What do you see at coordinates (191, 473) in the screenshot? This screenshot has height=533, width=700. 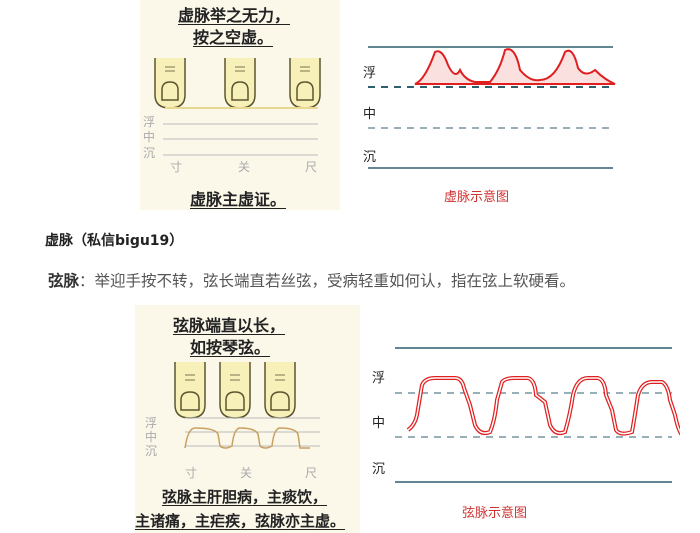 I see `figure2-pos-cun: 寸` at bounding box center [191, 473].